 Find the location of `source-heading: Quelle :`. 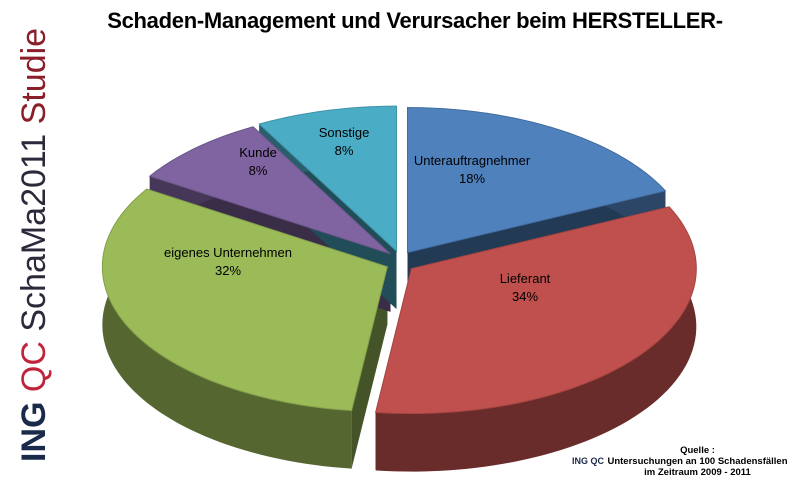

source-heading: Quelle : is located at coordinates (697, 450).